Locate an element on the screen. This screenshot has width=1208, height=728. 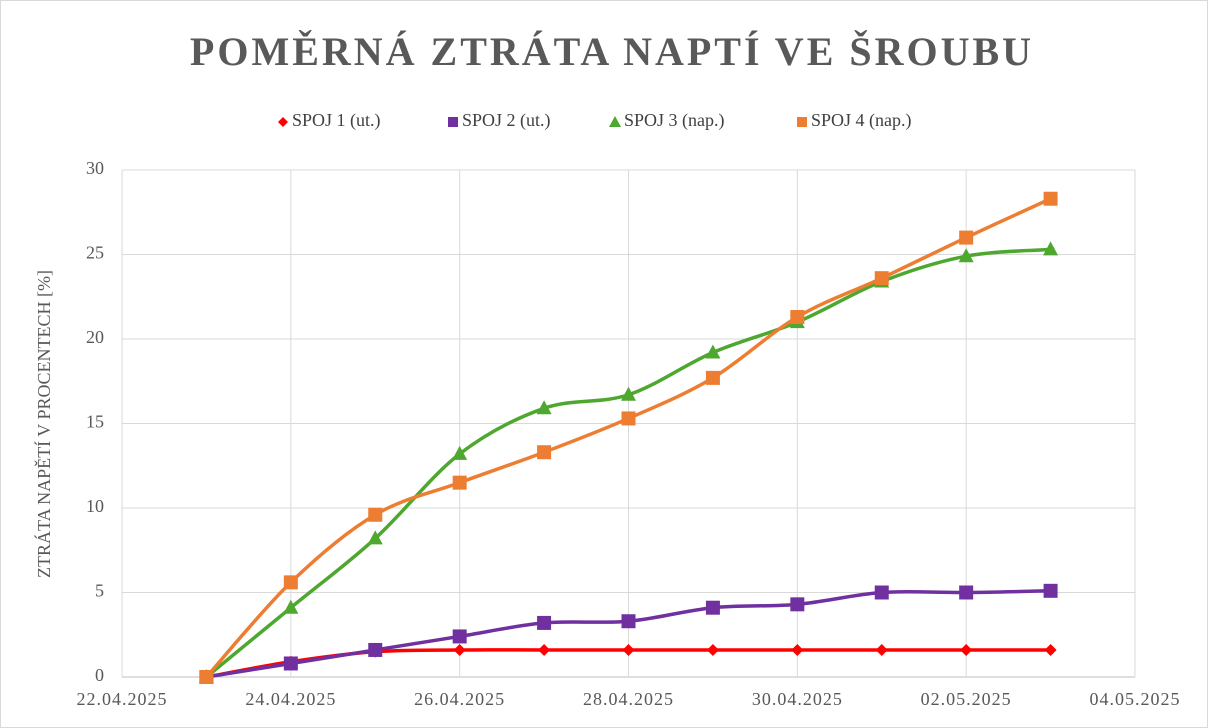
y-tick-label: 10 is located at coordinates (95, 506).